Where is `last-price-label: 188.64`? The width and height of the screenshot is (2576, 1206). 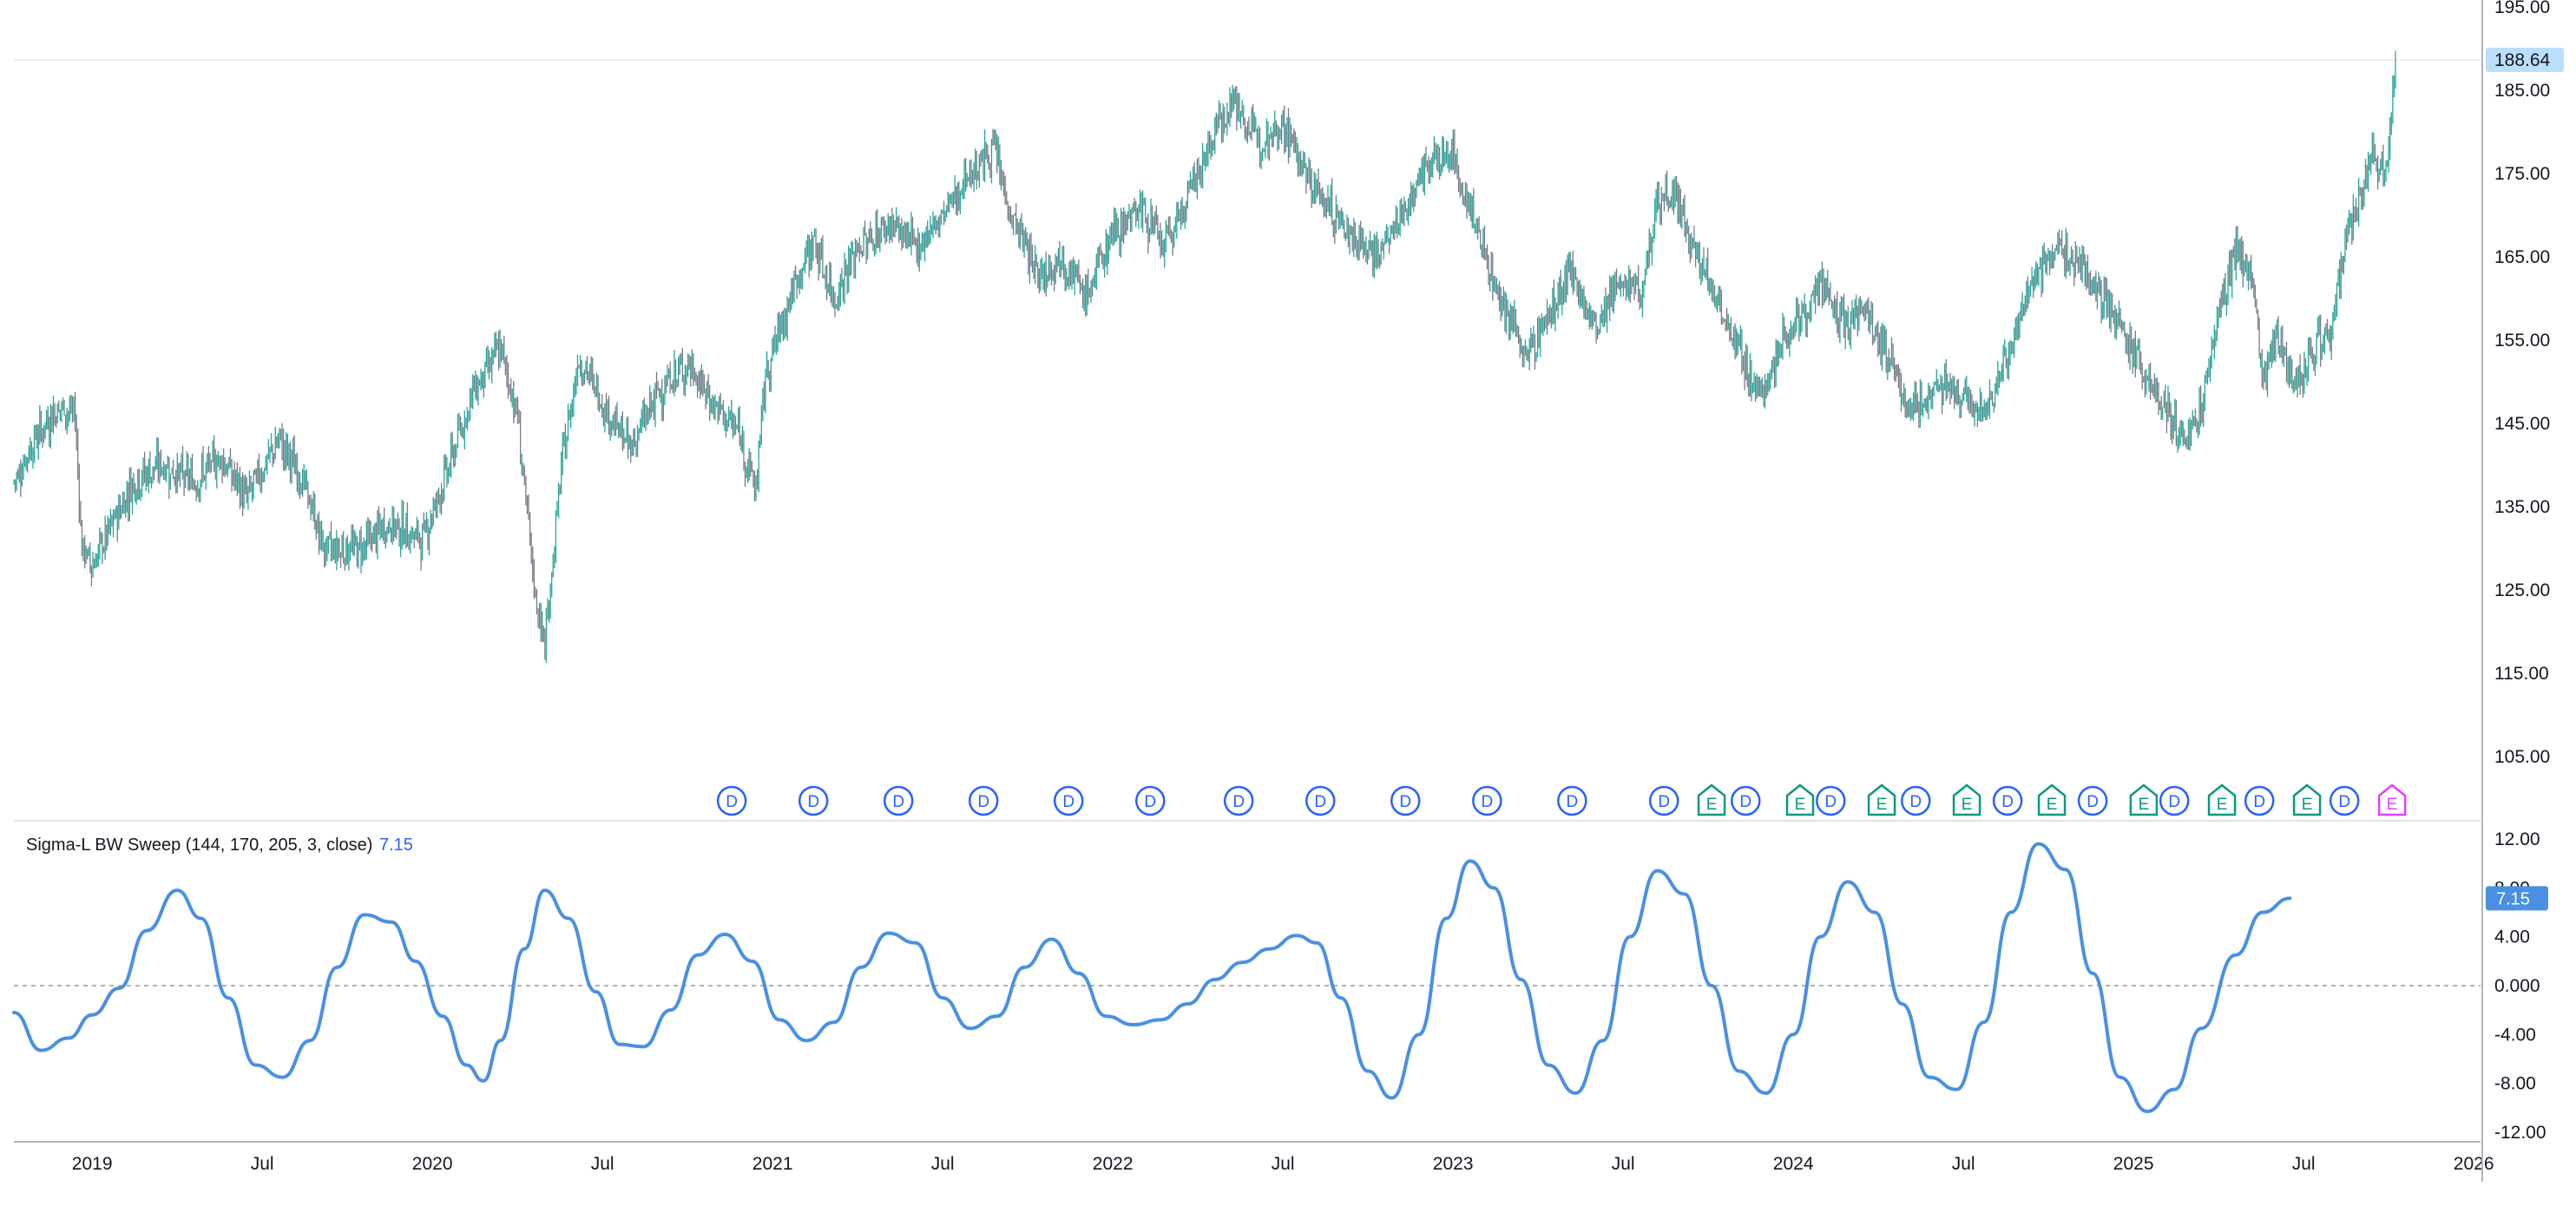 last-price-label: 188.64 is located at coordinates (2522, 60).